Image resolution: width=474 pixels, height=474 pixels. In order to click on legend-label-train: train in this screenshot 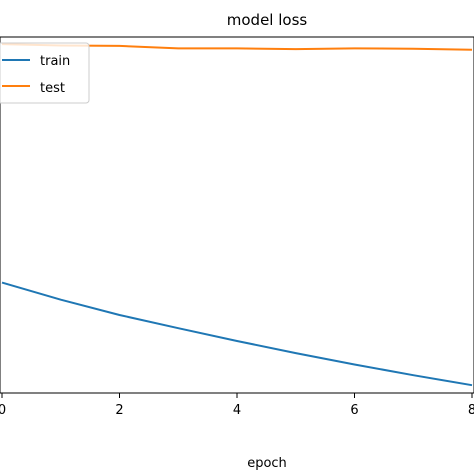, I will do `click(55, 61)`.